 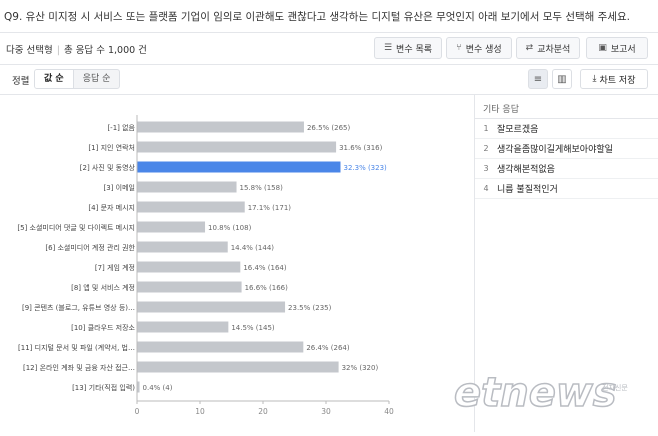 What do you see at coordinates (54, 79) in the screenshot?
I see `sort-by-value-tab: 값 순` at bounding box center [54, 79].